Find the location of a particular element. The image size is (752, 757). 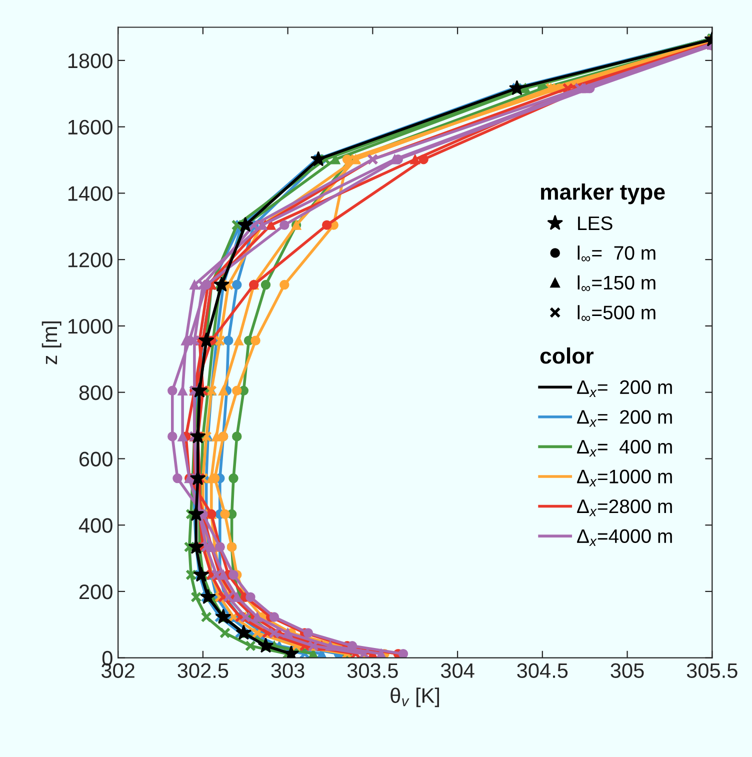

y-tick-label: 1000 is located at coordinates (90, 326).